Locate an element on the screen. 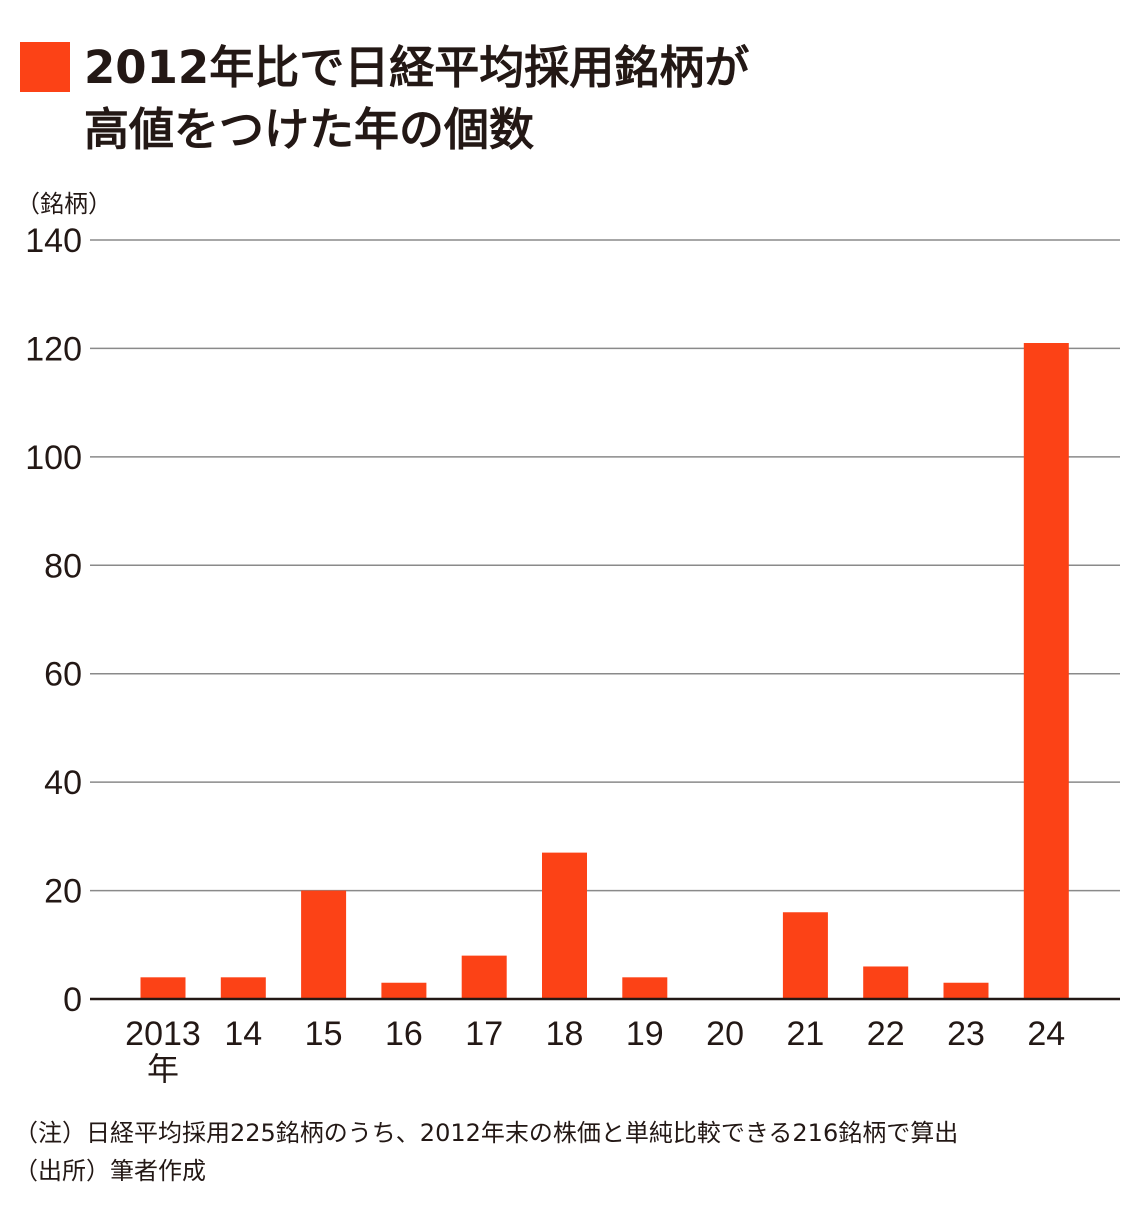 This screenshot has height=1225, width=1140. title-line-1: 2012年比で日経平均採用銘柄が is located at coordinates (417, 67).